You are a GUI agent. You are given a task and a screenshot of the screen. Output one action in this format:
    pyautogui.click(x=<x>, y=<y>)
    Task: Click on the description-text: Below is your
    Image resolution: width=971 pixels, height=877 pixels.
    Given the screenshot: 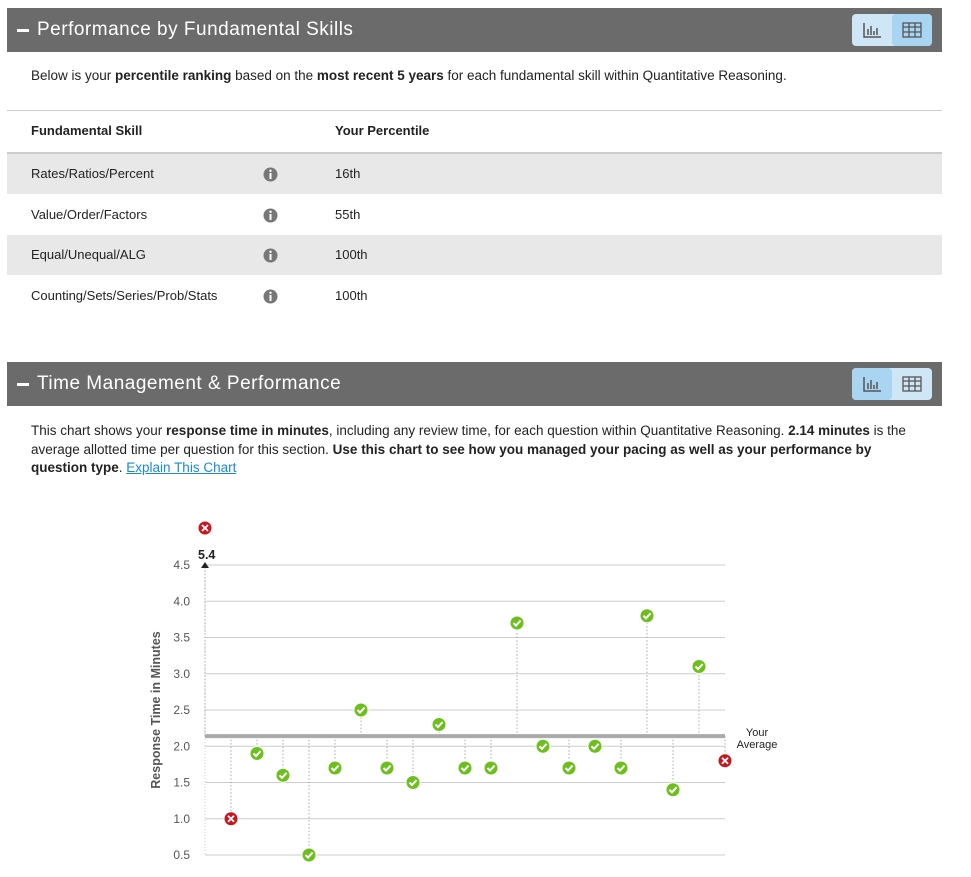 What is the action you would take?
    pyautogui.click(x=73, y=75)
    